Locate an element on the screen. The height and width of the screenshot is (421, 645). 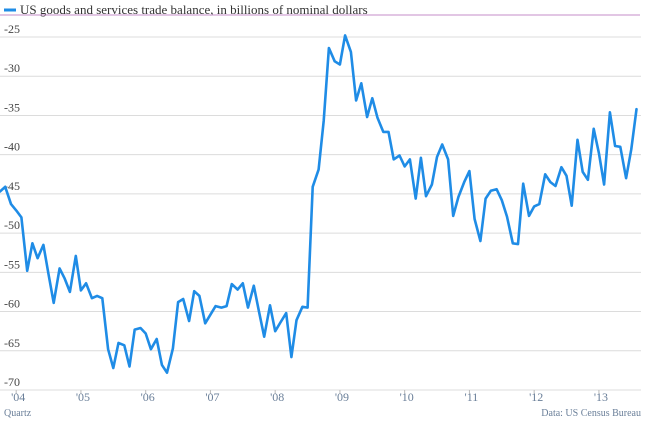
x-tick-label-3: '07 is located at coordinates (212, 397).